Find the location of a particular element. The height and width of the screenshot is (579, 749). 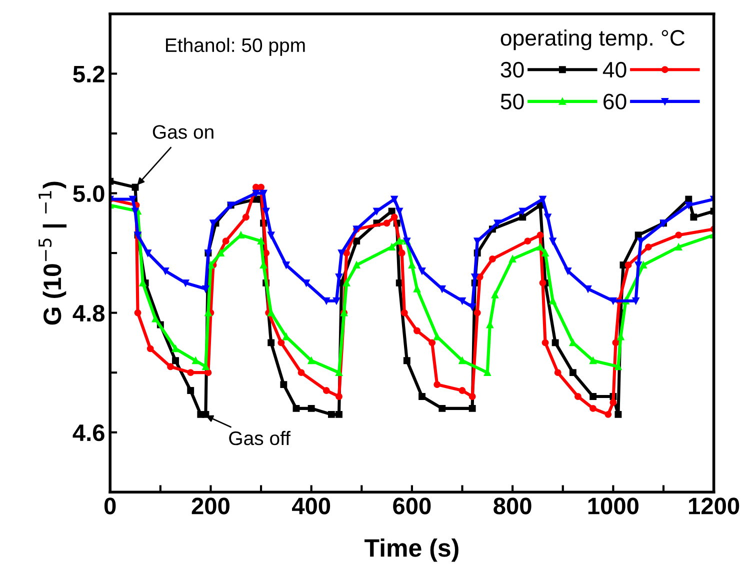

x-tick-label: 1200 is located at coordinates (714, 506).